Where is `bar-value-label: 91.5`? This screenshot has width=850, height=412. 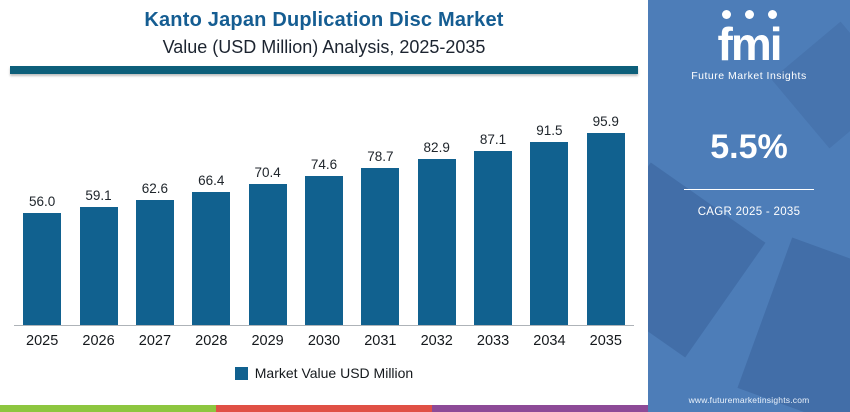
bar-value-label: 91.5 is located at coordinates (549, 130).